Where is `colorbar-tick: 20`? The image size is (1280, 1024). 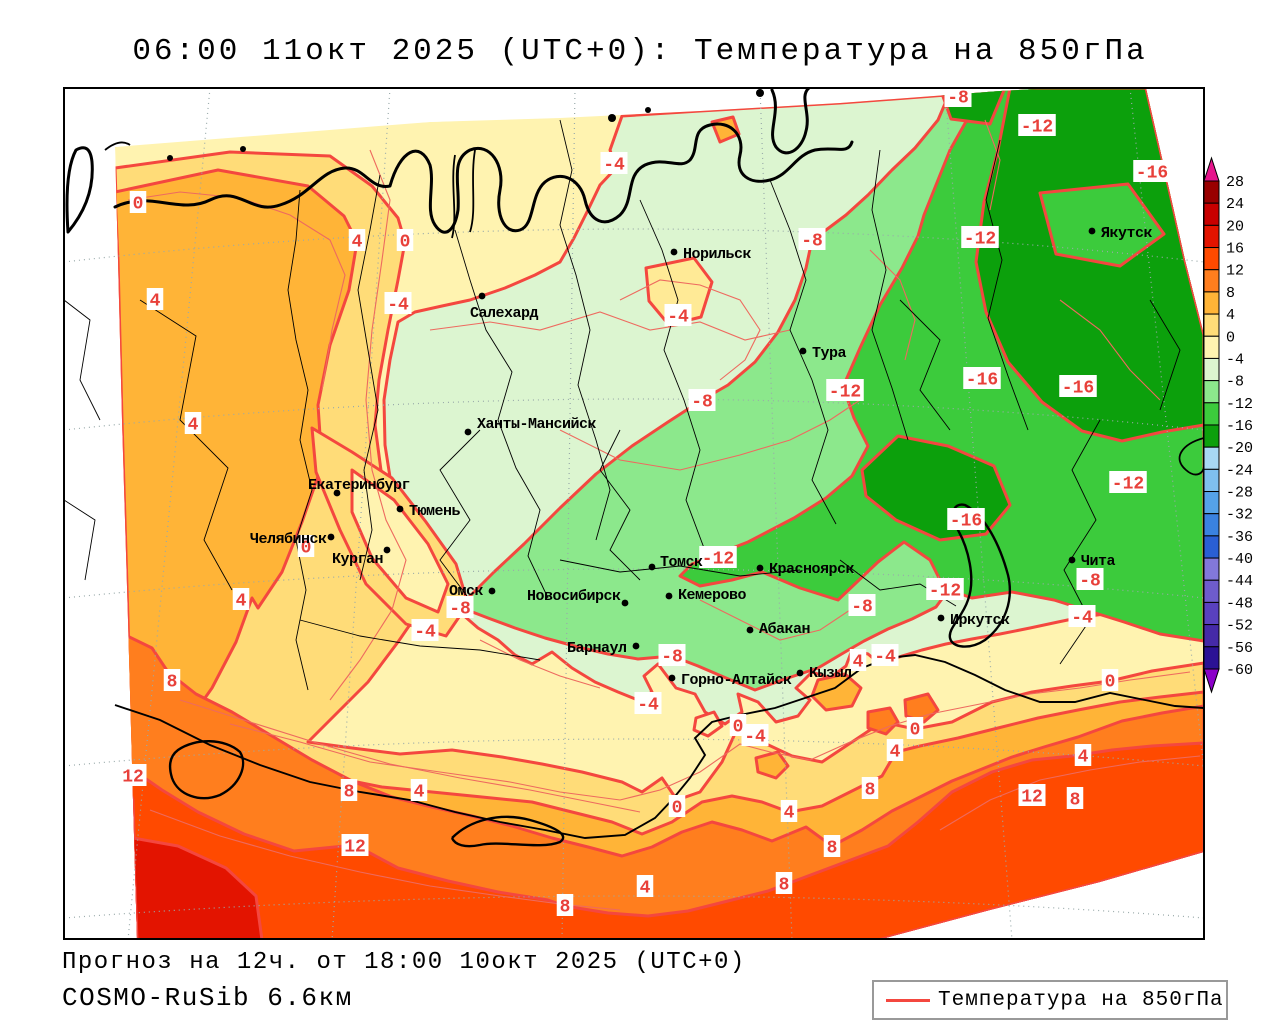
colorbar-tick: 20 is located at coordinates (1235, 226).